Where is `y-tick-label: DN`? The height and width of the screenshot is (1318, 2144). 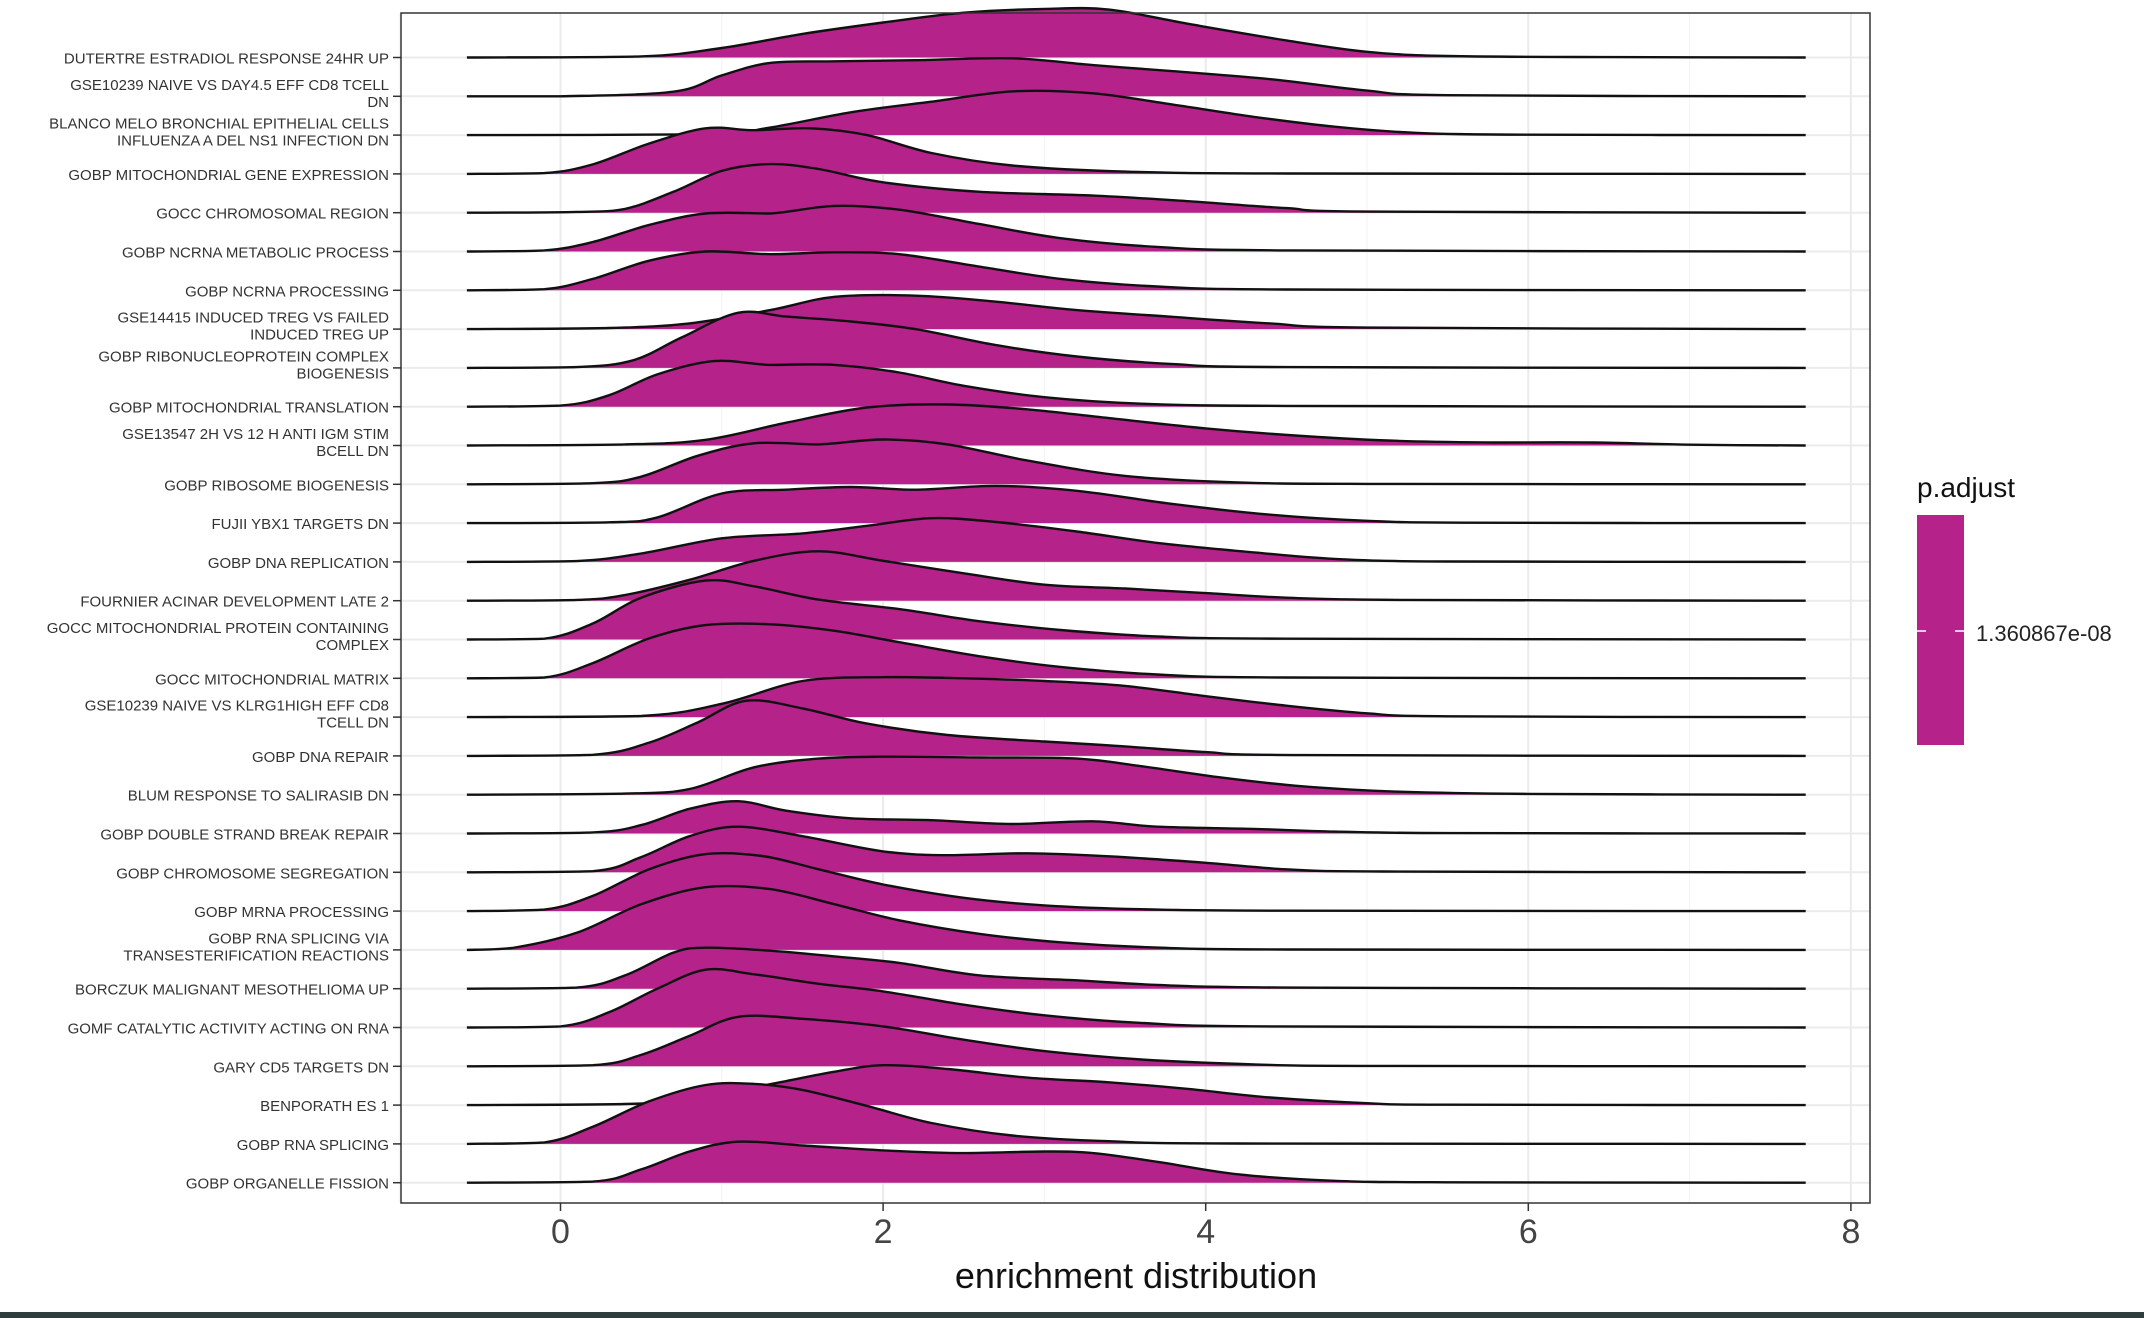
y-tick-label: DN is located at coordinates (378, 102).